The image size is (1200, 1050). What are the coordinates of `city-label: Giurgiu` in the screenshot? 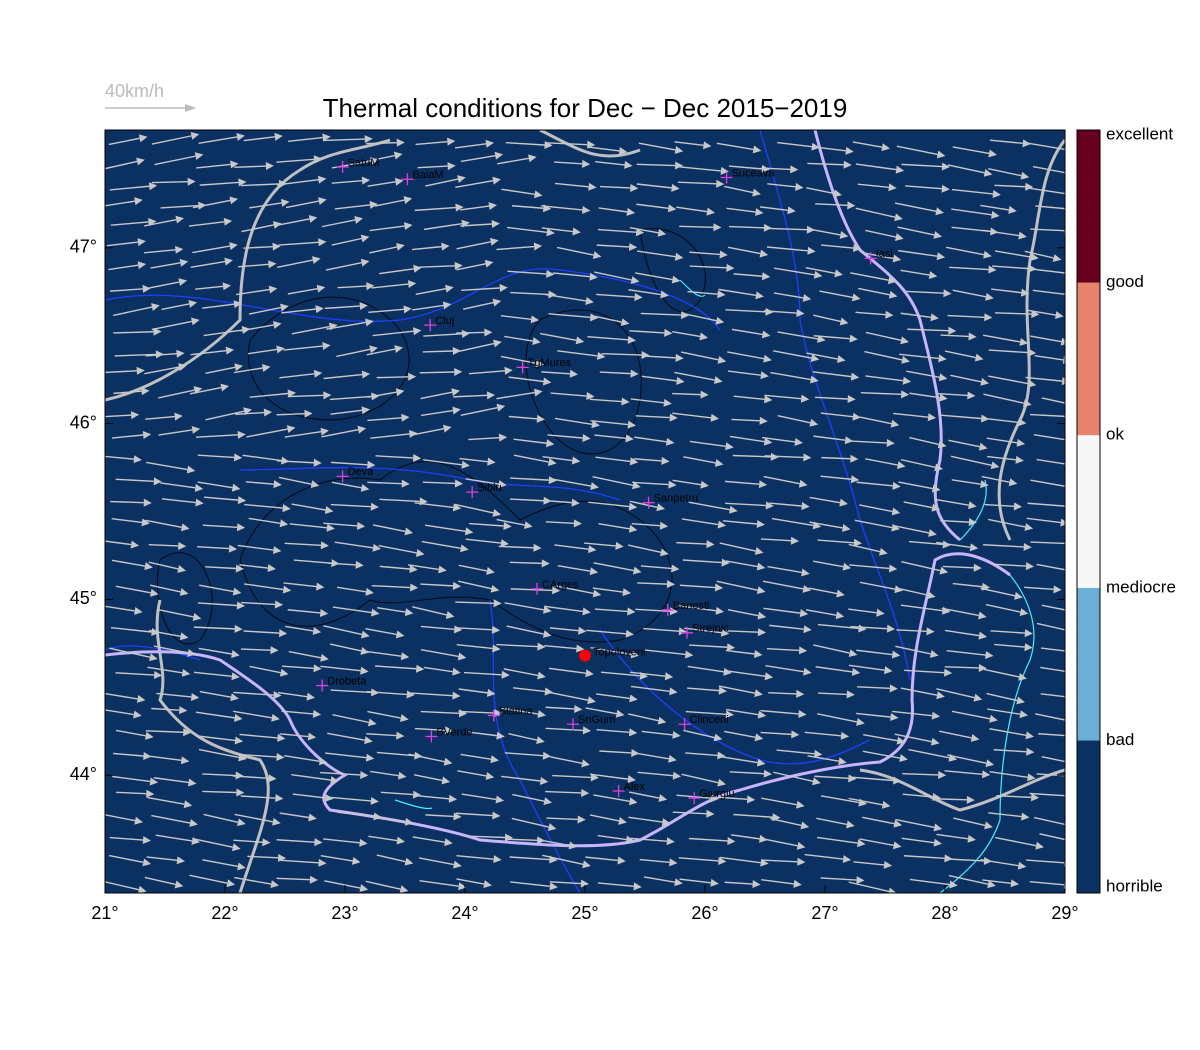 It's located at (716, 794).